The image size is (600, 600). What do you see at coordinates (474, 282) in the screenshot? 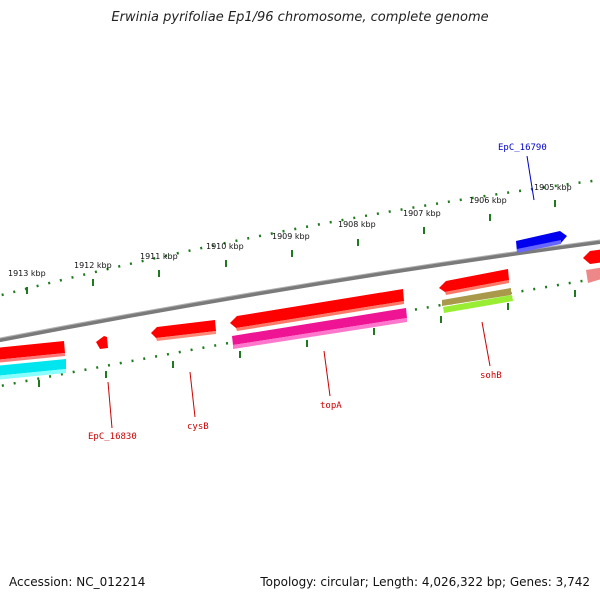
I see `gene-feature-sohB-red` at bounding box center [474, 282].